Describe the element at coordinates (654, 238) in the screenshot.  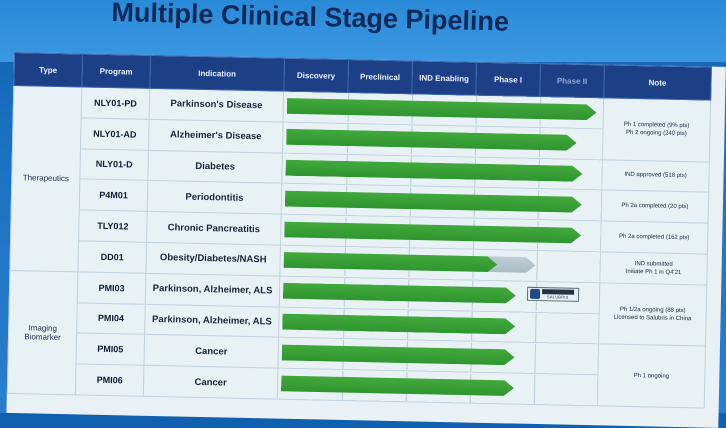
I see `note-cell: Ph 2a completed (162 pts)` at that location.